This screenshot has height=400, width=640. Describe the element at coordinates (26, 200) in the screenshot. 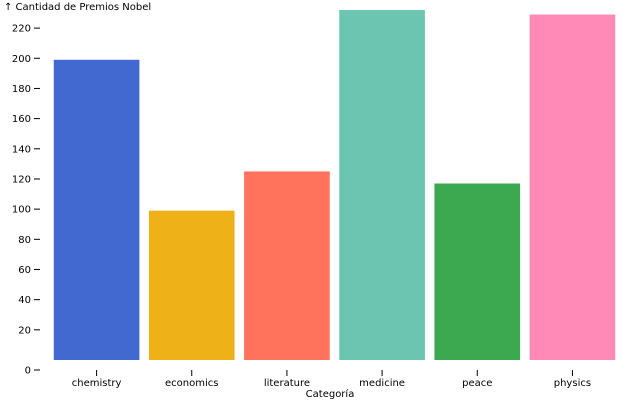

I see `y-axis: 0 20 40 60 80 100 120 140 160 180 200 220` at that location.